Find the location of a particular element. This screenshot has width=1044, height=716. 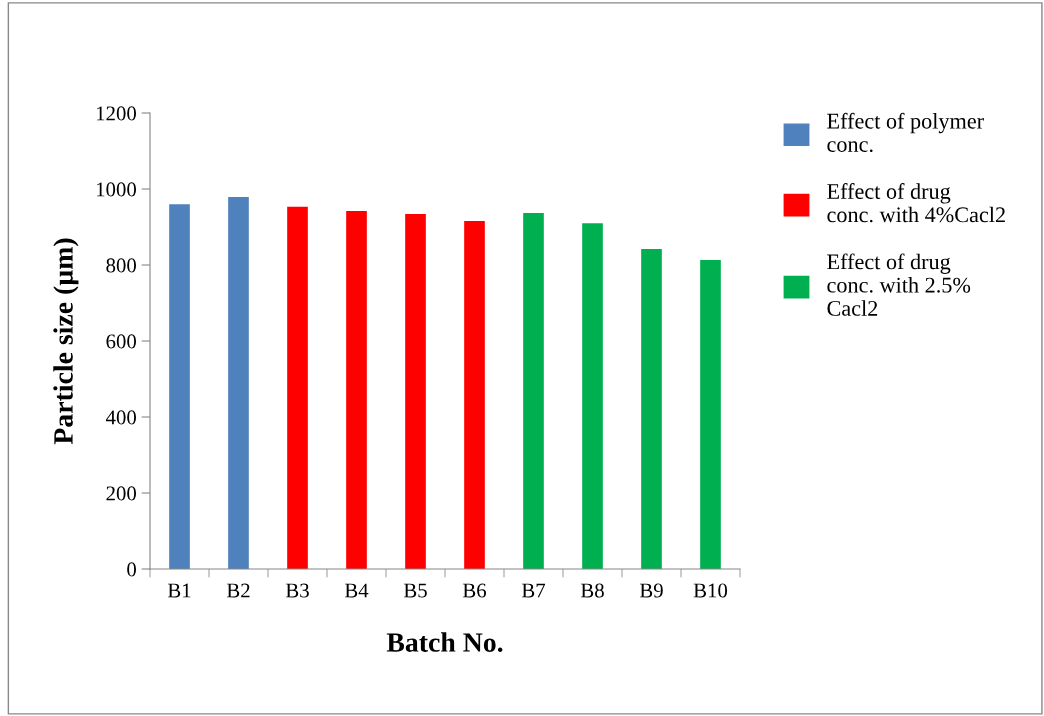

y-tick-label: 600 is located at coordinates (121, 341).